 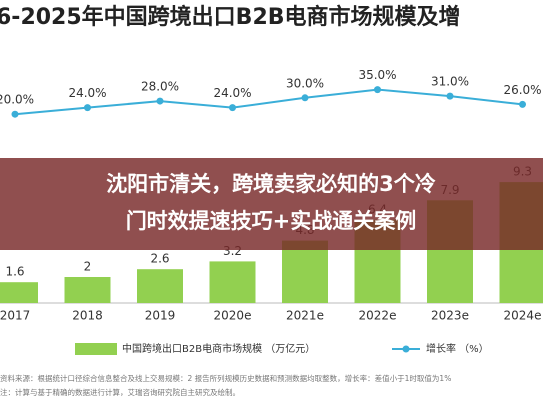 I want to click on x-tick-label: 2019, so click(x=160, y=316).